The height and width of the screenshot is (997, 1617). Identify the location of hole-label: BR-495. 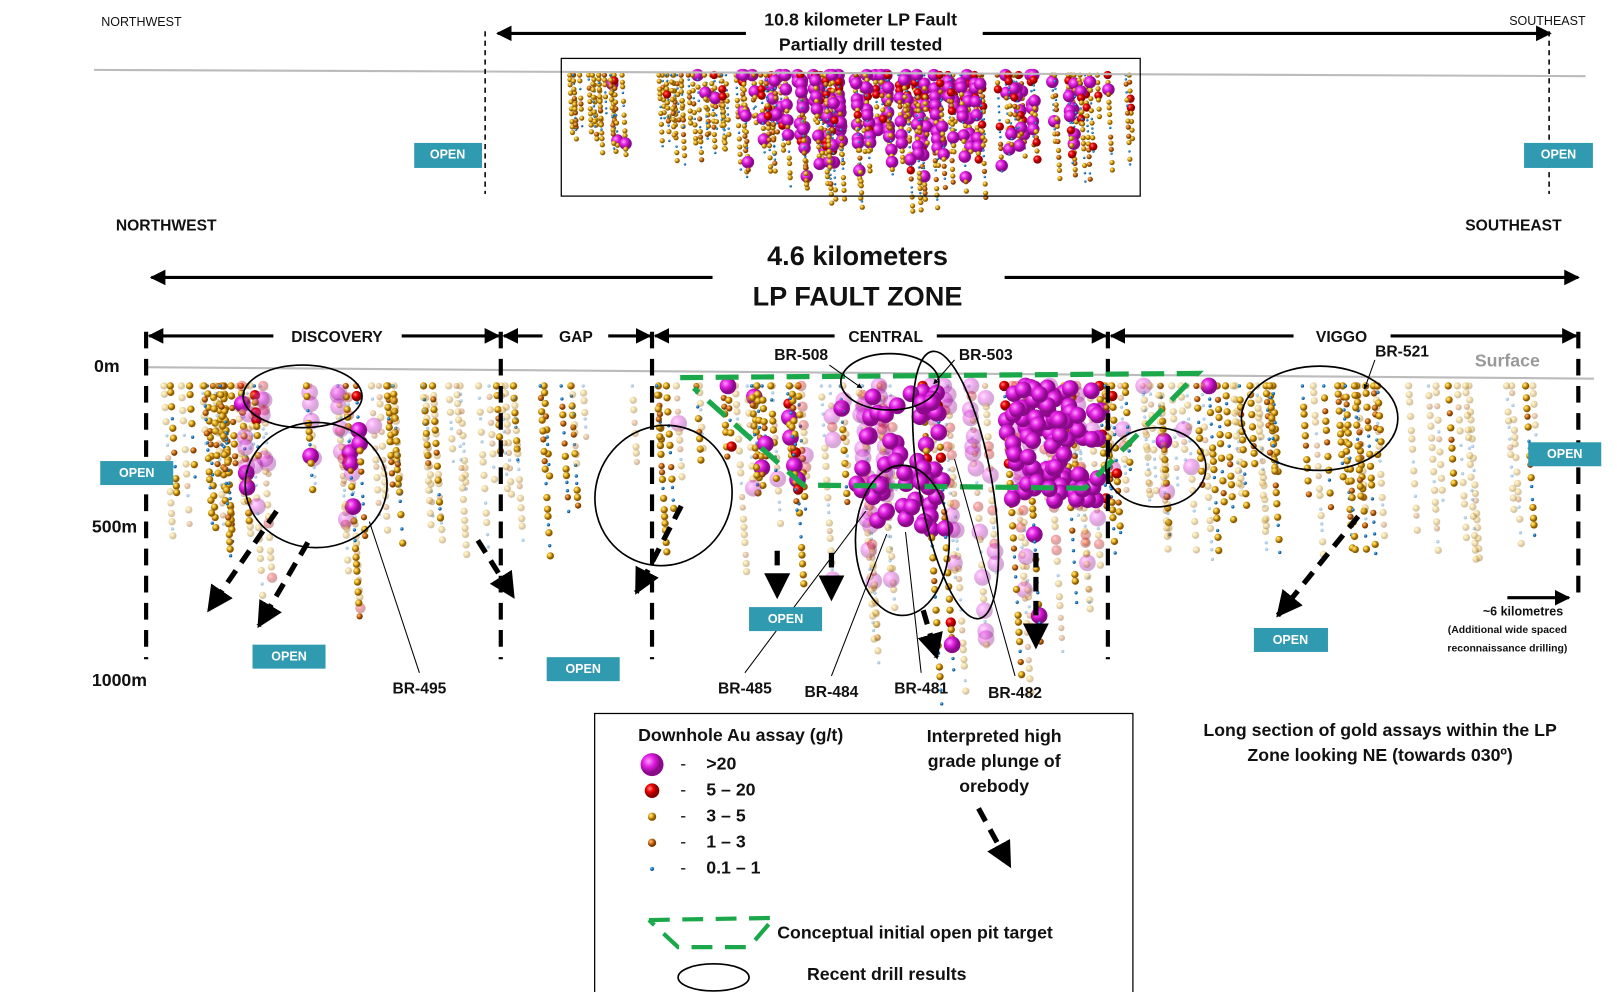
(419, 689).